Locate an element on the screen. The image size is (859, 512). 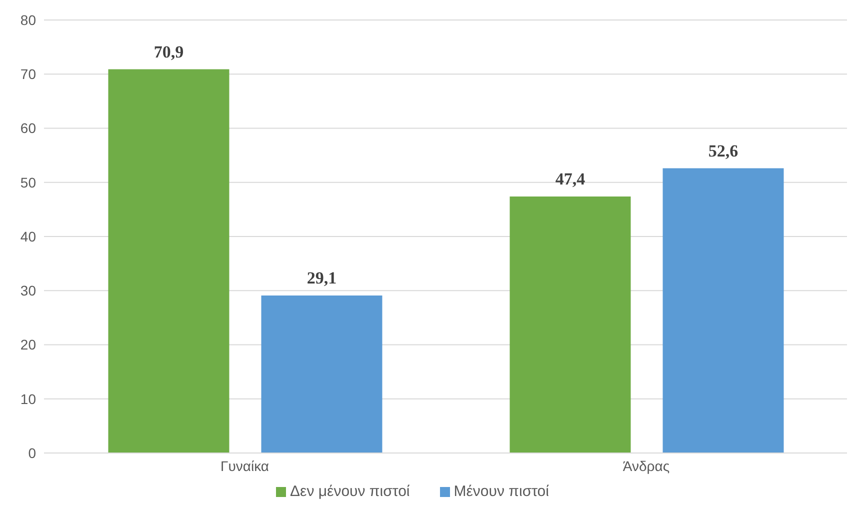
y-tick-label: 0 is located at coordinates (32, 452).